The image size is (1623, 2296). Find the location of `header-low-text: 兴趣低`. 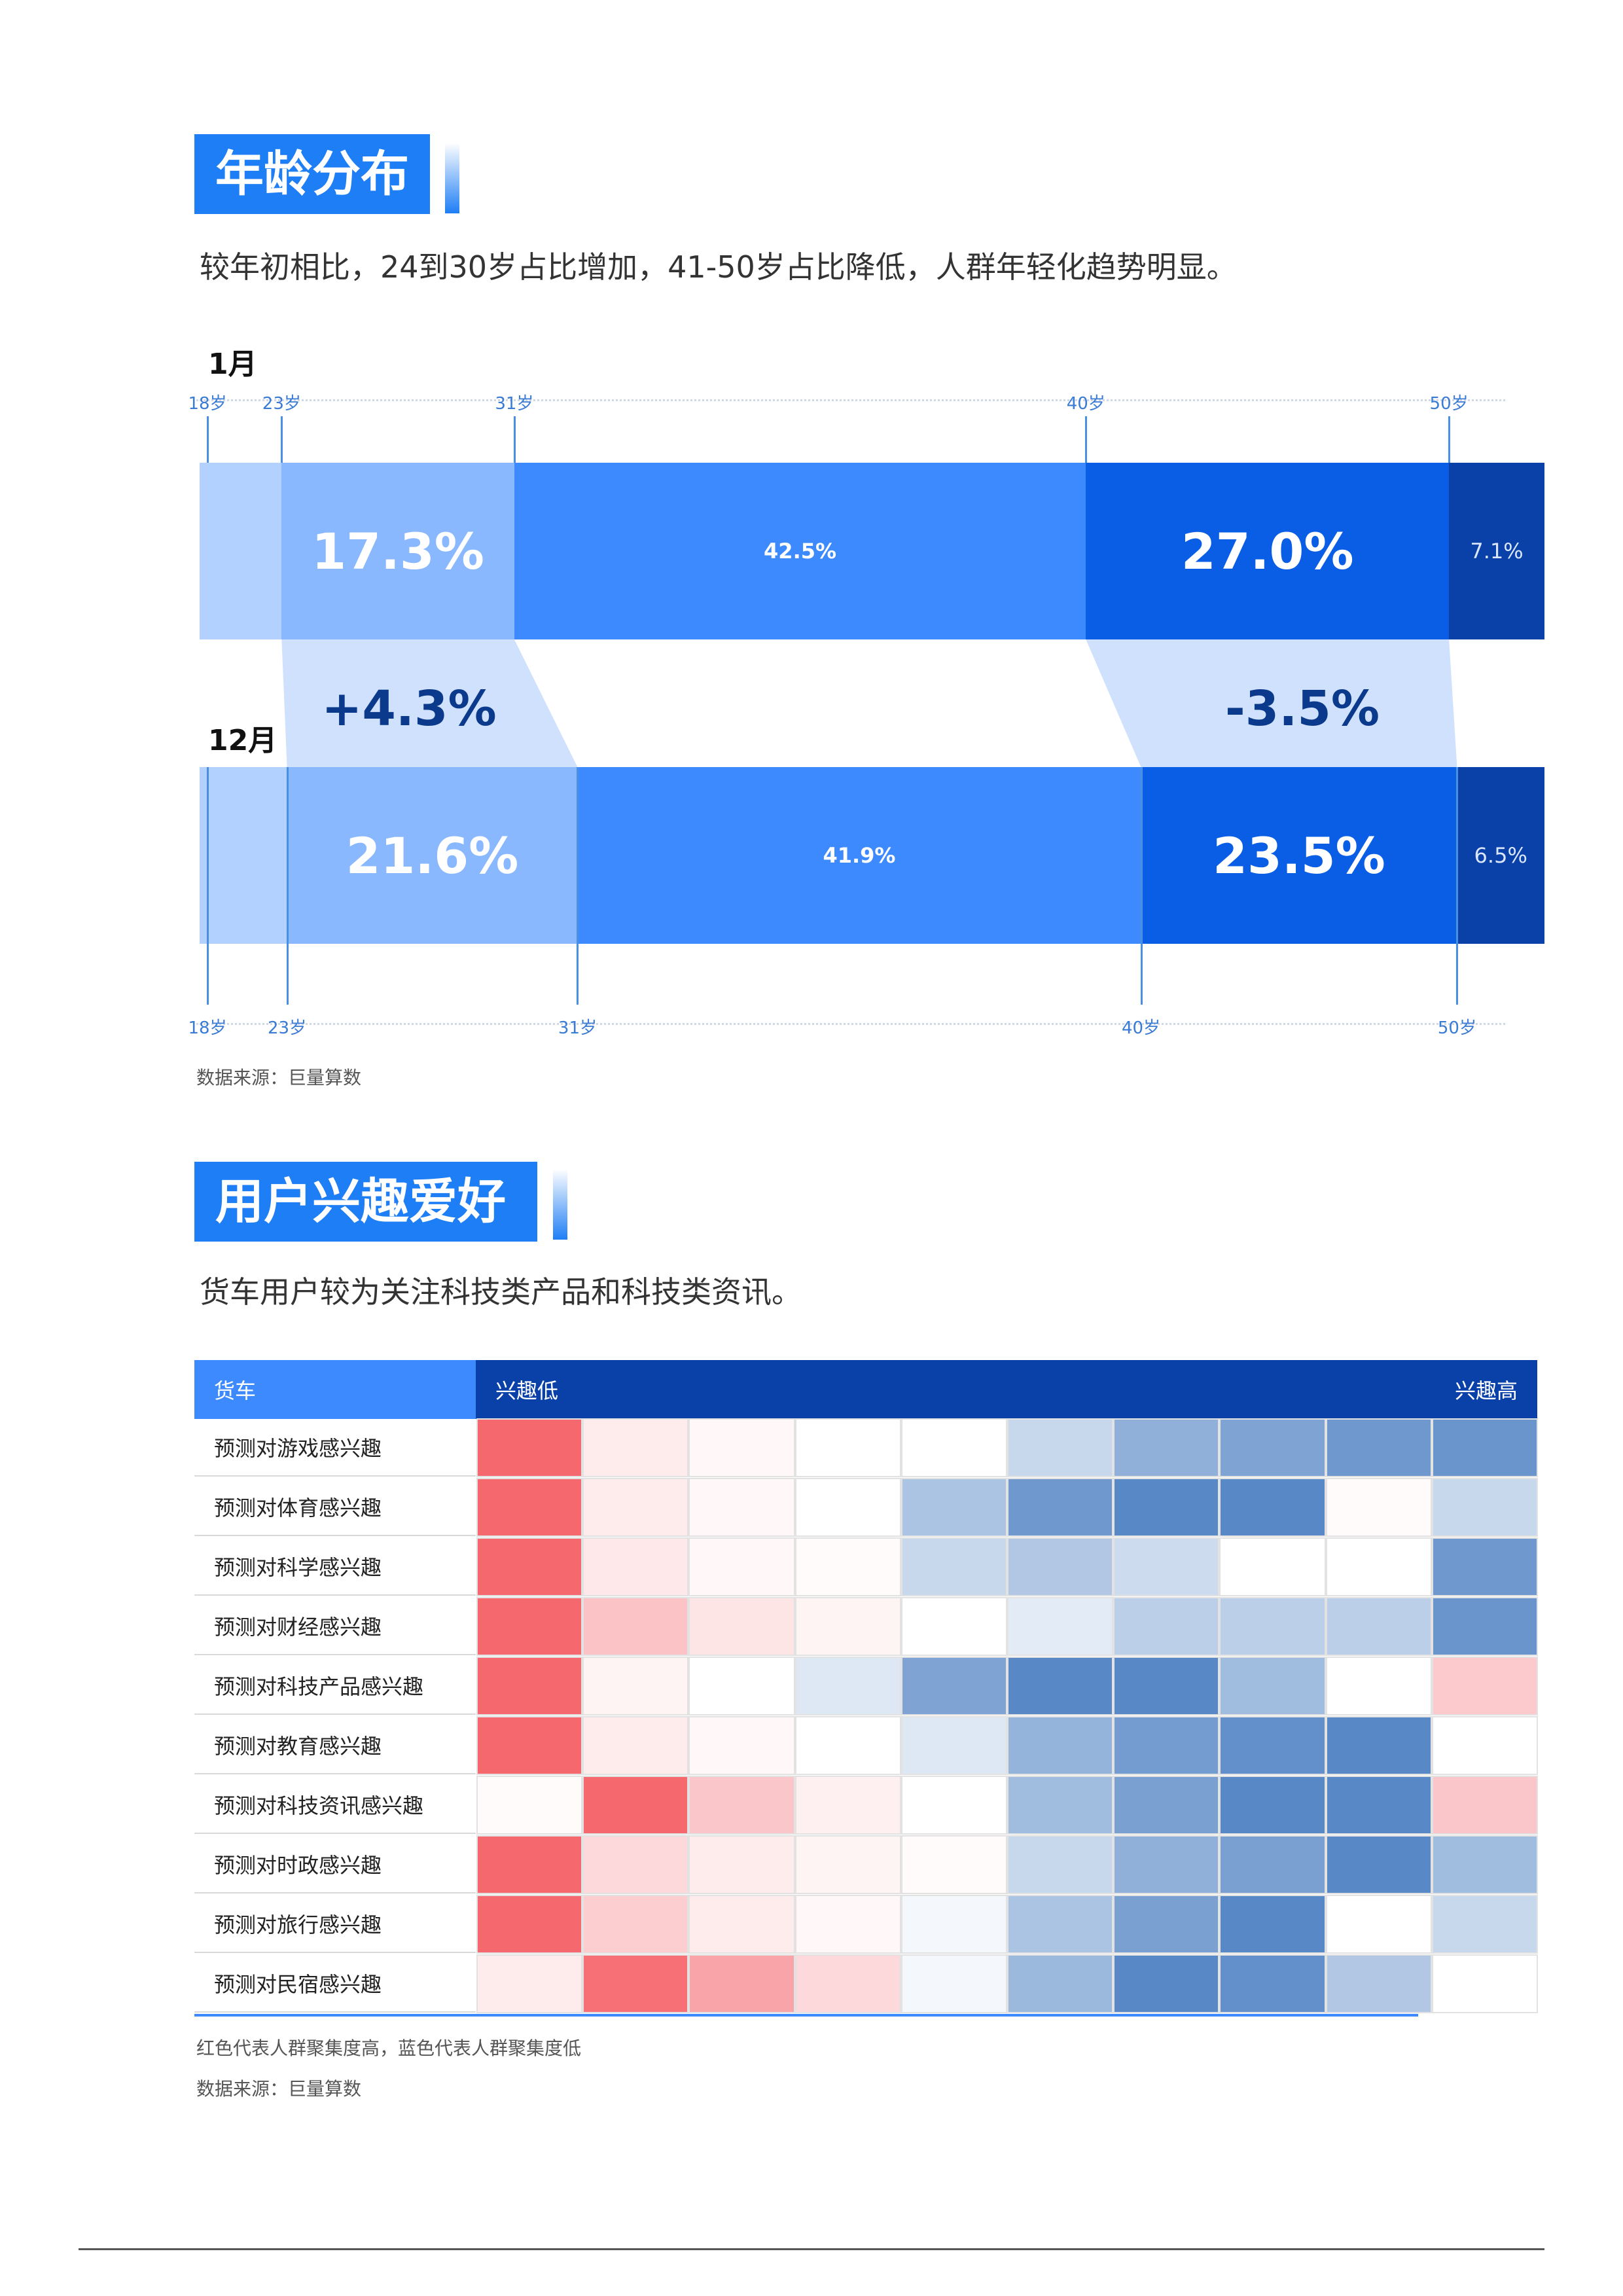

header-low-text: 兴趣低 is located at coordinates (527, 1390).